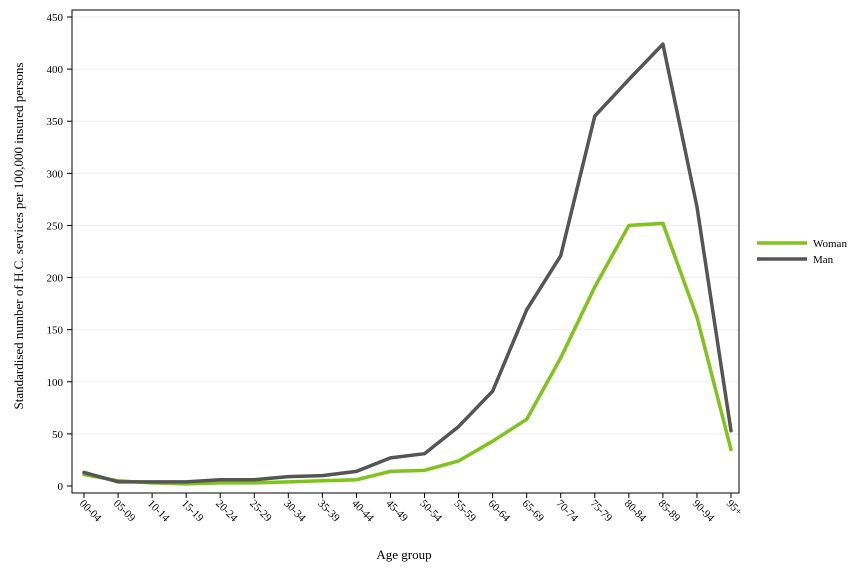 Image resolution: width=864 pixels, height=576 pixels. I want to click on x-tick-label: 80-84, so click(635, 511).